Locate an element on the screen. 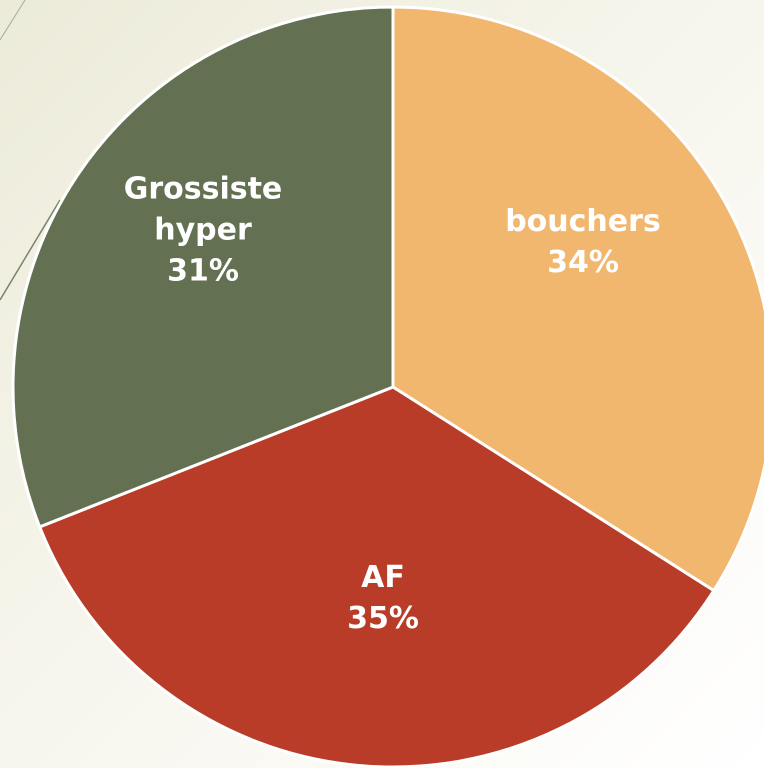 This screenshot has height=768, width=764. category-label: bouchers is located at coordinates (583, 221).